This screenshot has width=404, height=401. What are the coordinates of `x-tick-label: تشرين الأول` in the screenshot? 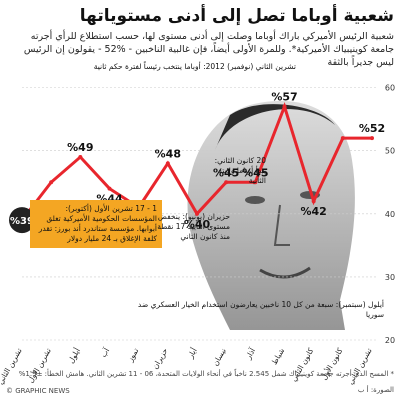 It's located at (39, 365).